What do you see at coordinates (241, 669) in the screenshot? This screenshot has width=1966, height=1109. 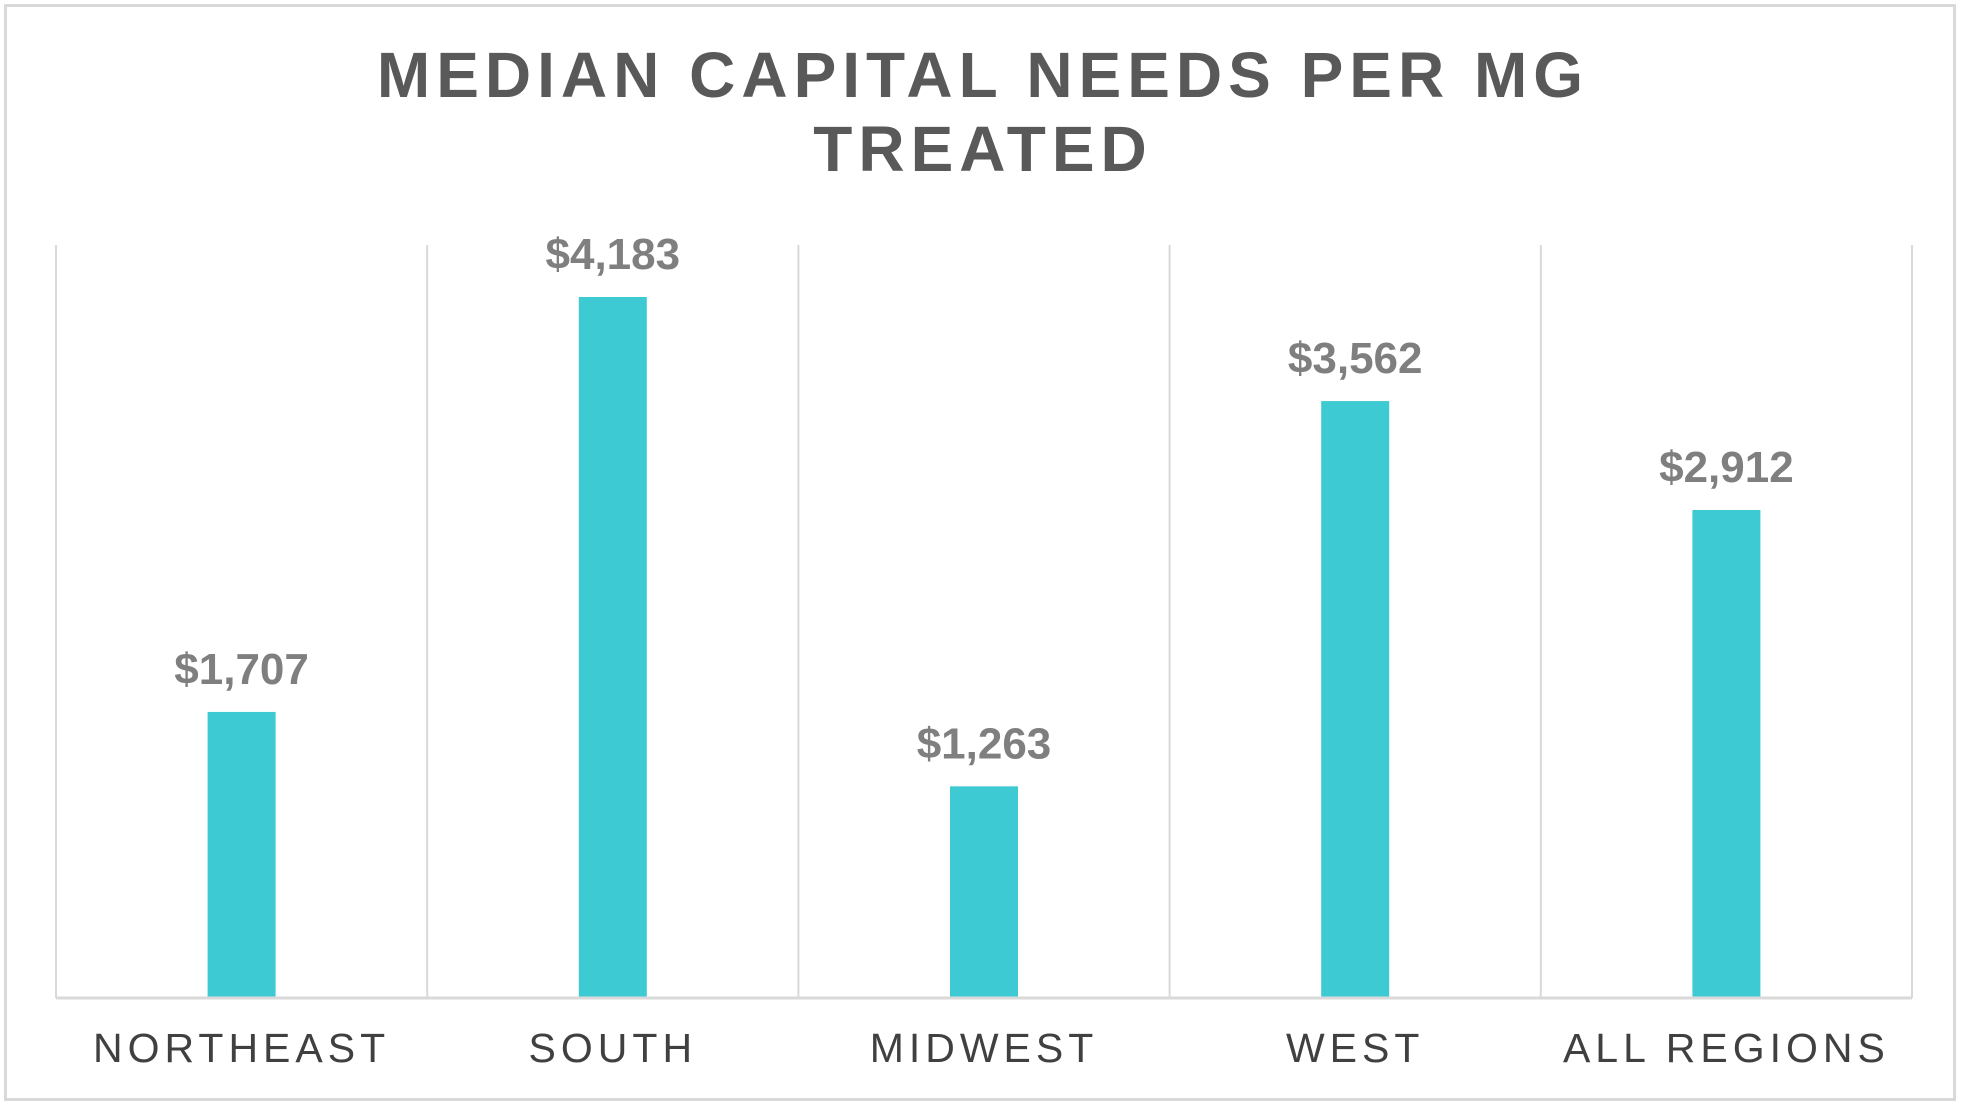 I see `data-label-northeast: $1,707` at bounding box center [241, 669].